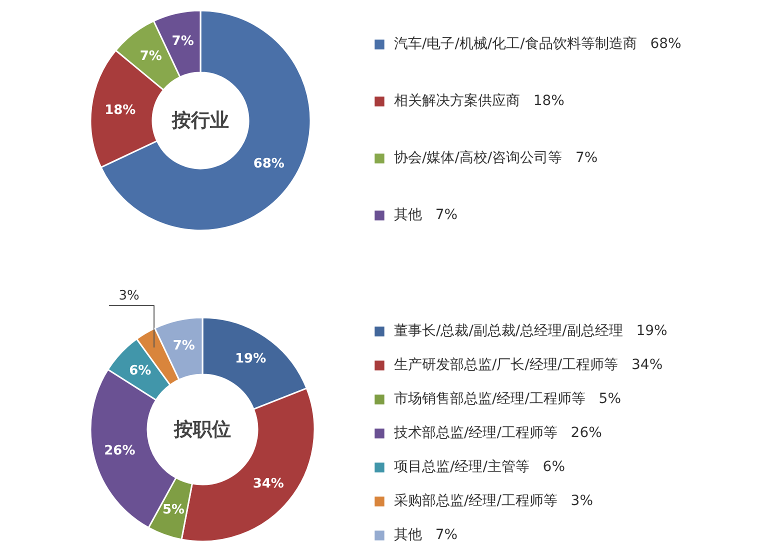 This screenshot has height=559, width=780. Describe the element at coordinates (120, 450) in the screenshot. I see `data-label: 26%` at that location.